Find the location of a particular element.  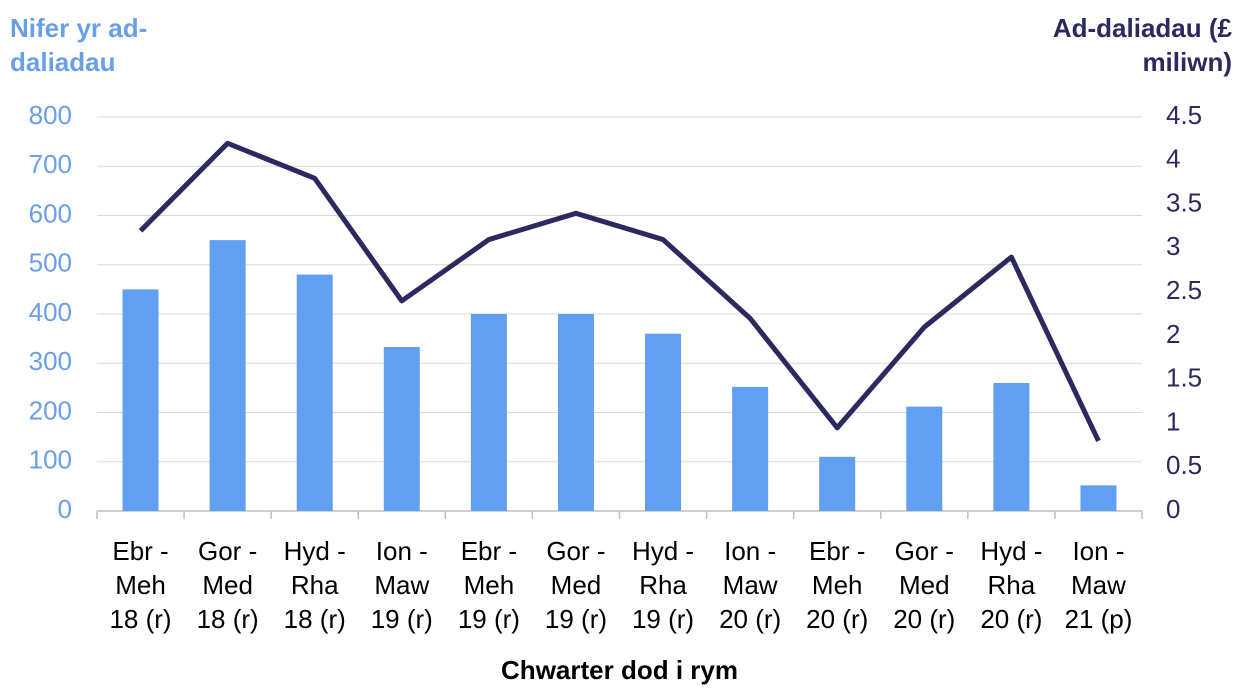

y2-tick-label: 3.5 is located at coordinates (1184, 202).